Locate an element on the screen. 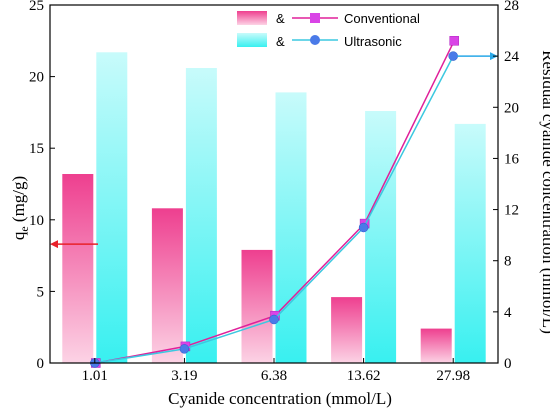  legend-marker-conventional is located at coordinates (315, 18).